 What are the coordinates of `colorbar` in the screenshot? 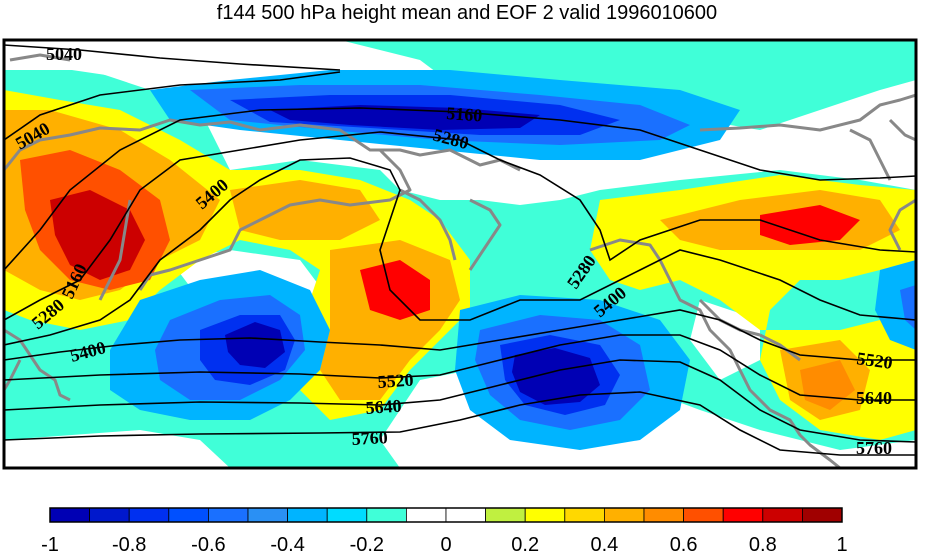 It's located at (446, 515).